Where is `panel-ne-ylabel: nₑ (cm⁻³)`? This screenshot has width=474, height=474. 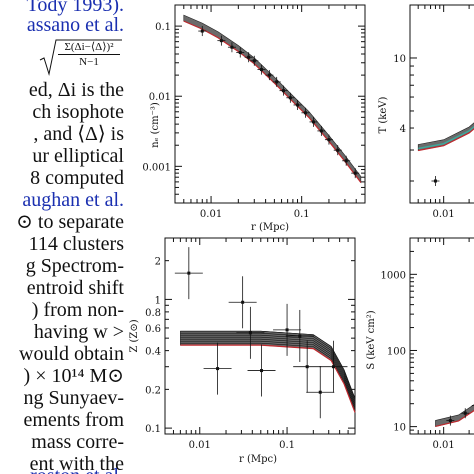 panel-ne-ylabel: nₑ (cm⁻³) is located at coordinates (155, 125).